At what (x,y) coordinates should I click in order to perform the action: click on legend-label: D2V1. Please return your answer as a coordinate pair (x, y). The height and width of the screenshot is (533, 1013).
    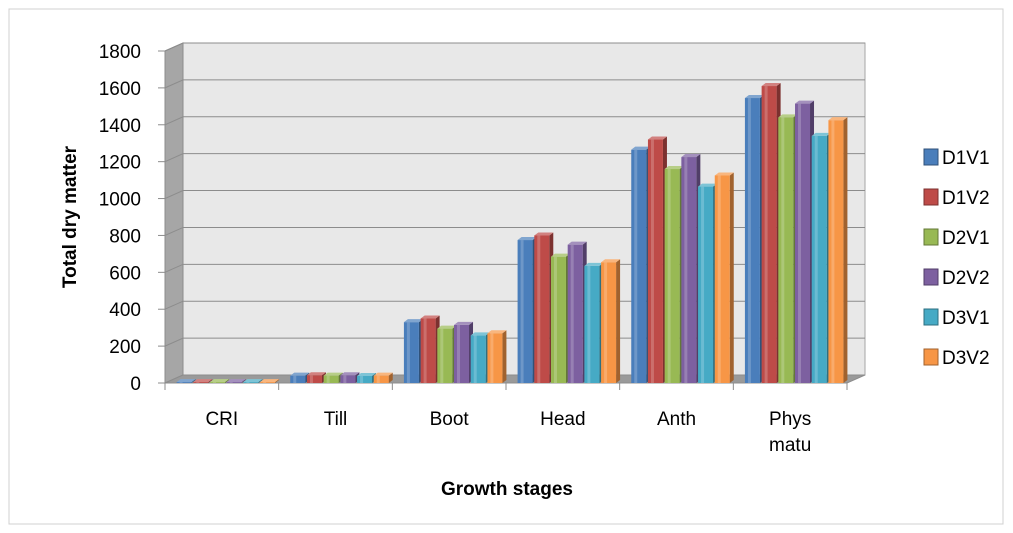
    Looking at the image, I should click on (966, 238).